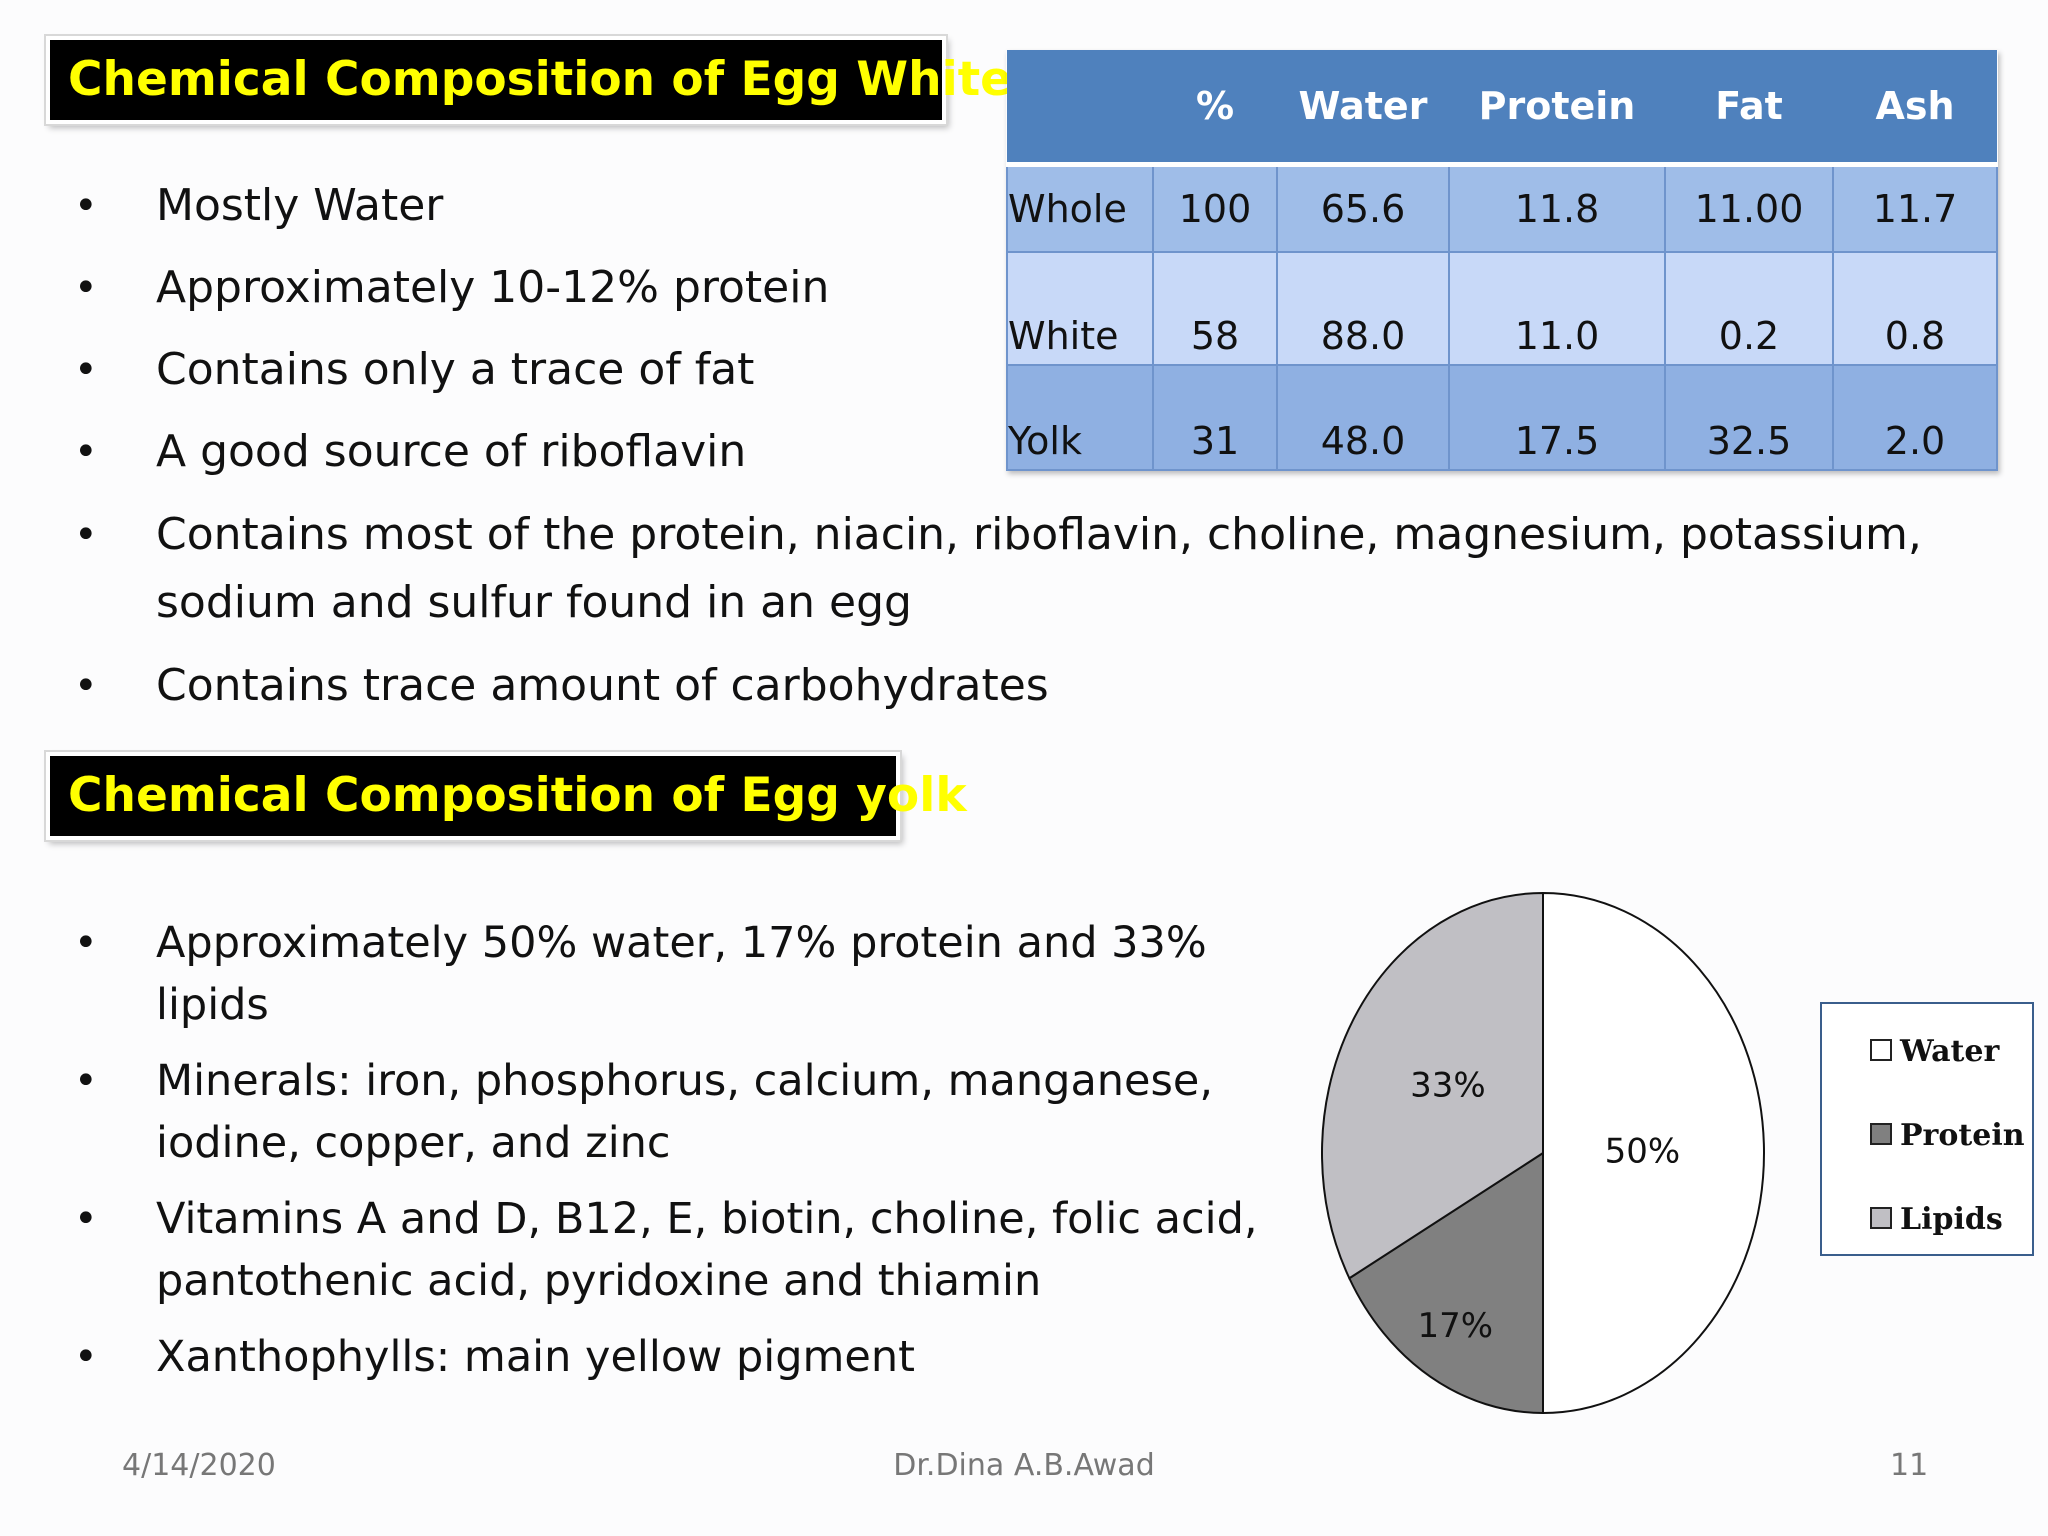  What do you see at coordinates (1080, 417) in the screenshot?
I see `table-row-label: Yolk` at bounding box center [1080, 417].